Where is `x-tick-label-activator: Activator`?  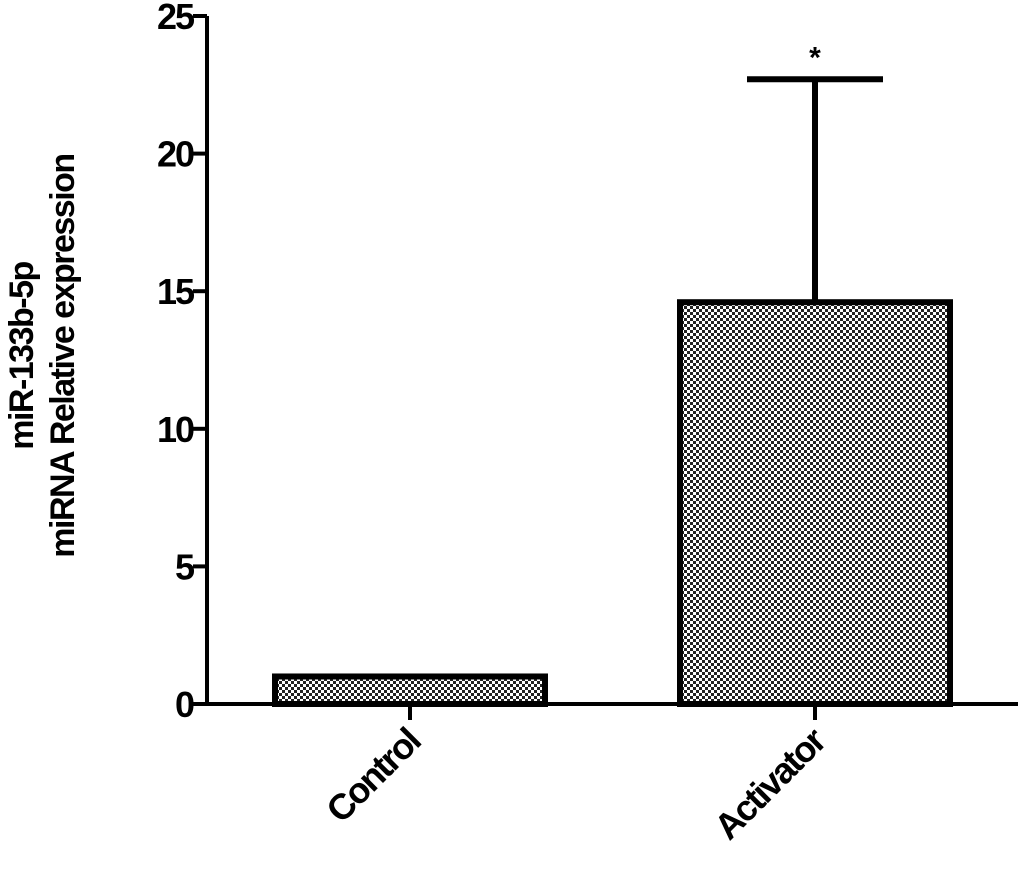 x-tick-label-activator: Activator is located at coordinates (770, 783).